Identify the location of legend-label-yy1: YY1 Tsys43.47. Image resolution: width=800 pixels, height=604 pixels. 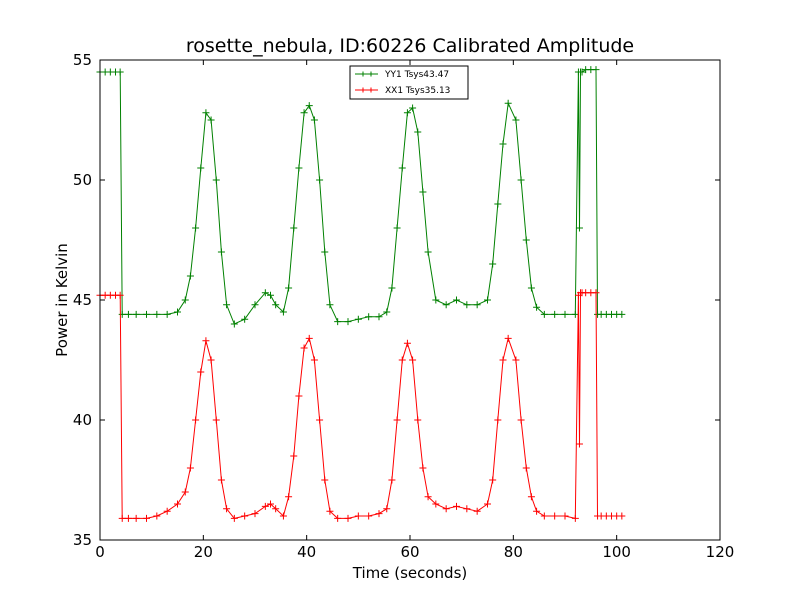
(416, 75).